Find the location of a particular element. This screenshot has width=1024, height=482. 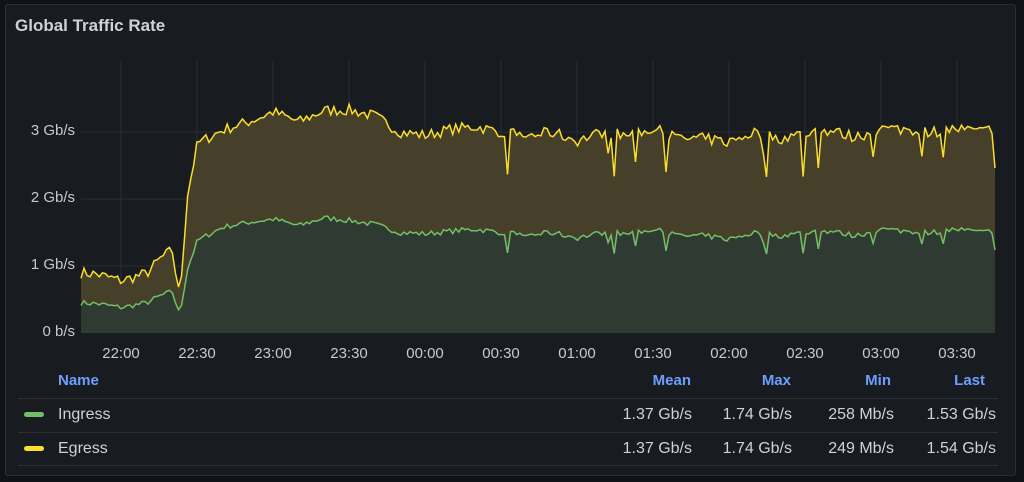

x-tick: 02:00 is located at coordinates (729, 353).